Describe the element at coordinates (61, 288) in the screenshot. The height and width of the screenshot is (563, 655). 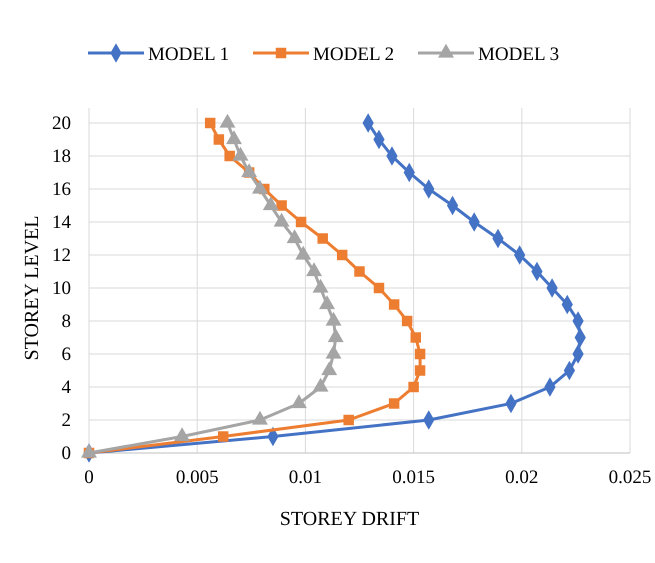
I see `y-tick-label: 10` at that location.